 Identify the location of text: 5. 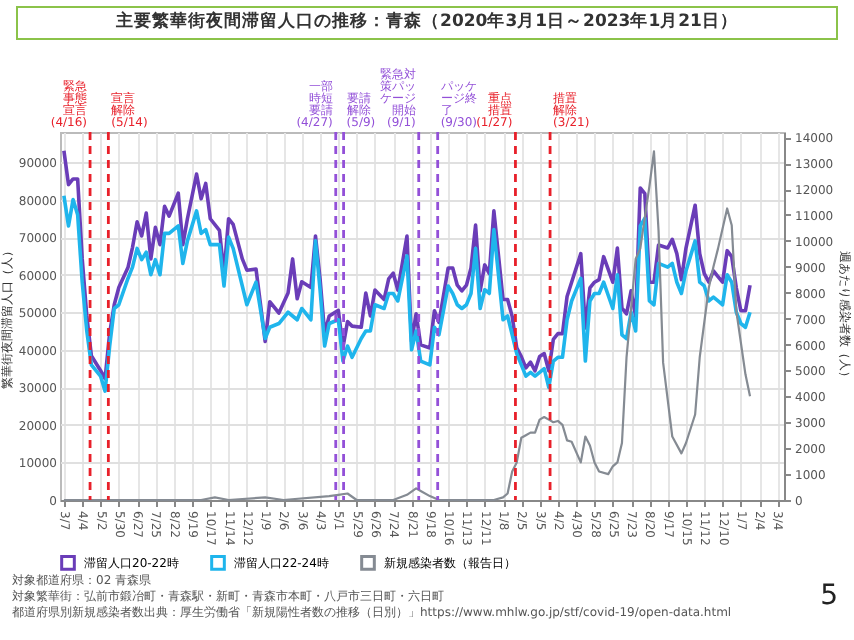
(829, 596).